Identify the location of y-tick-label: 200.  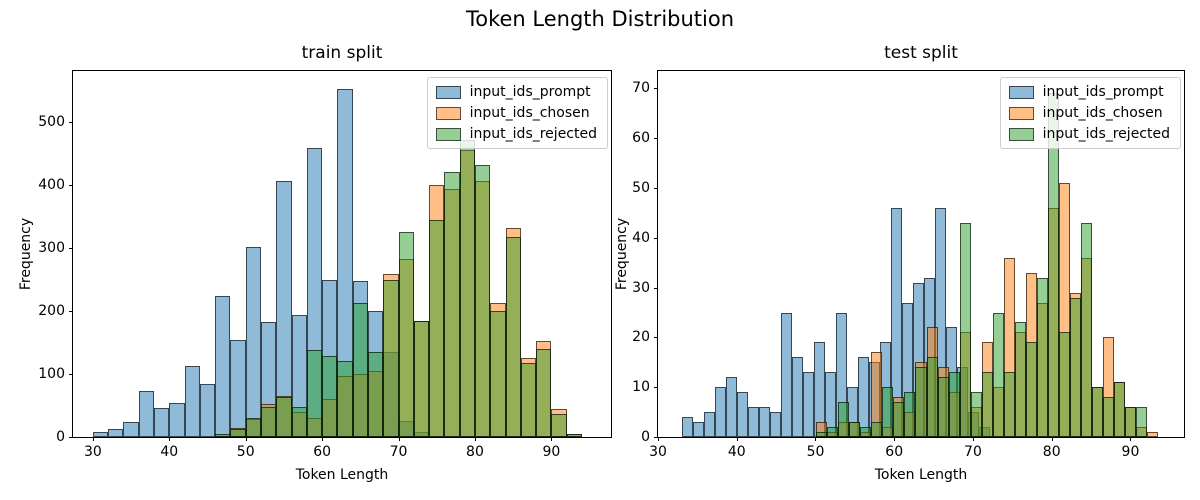
(51, 311).